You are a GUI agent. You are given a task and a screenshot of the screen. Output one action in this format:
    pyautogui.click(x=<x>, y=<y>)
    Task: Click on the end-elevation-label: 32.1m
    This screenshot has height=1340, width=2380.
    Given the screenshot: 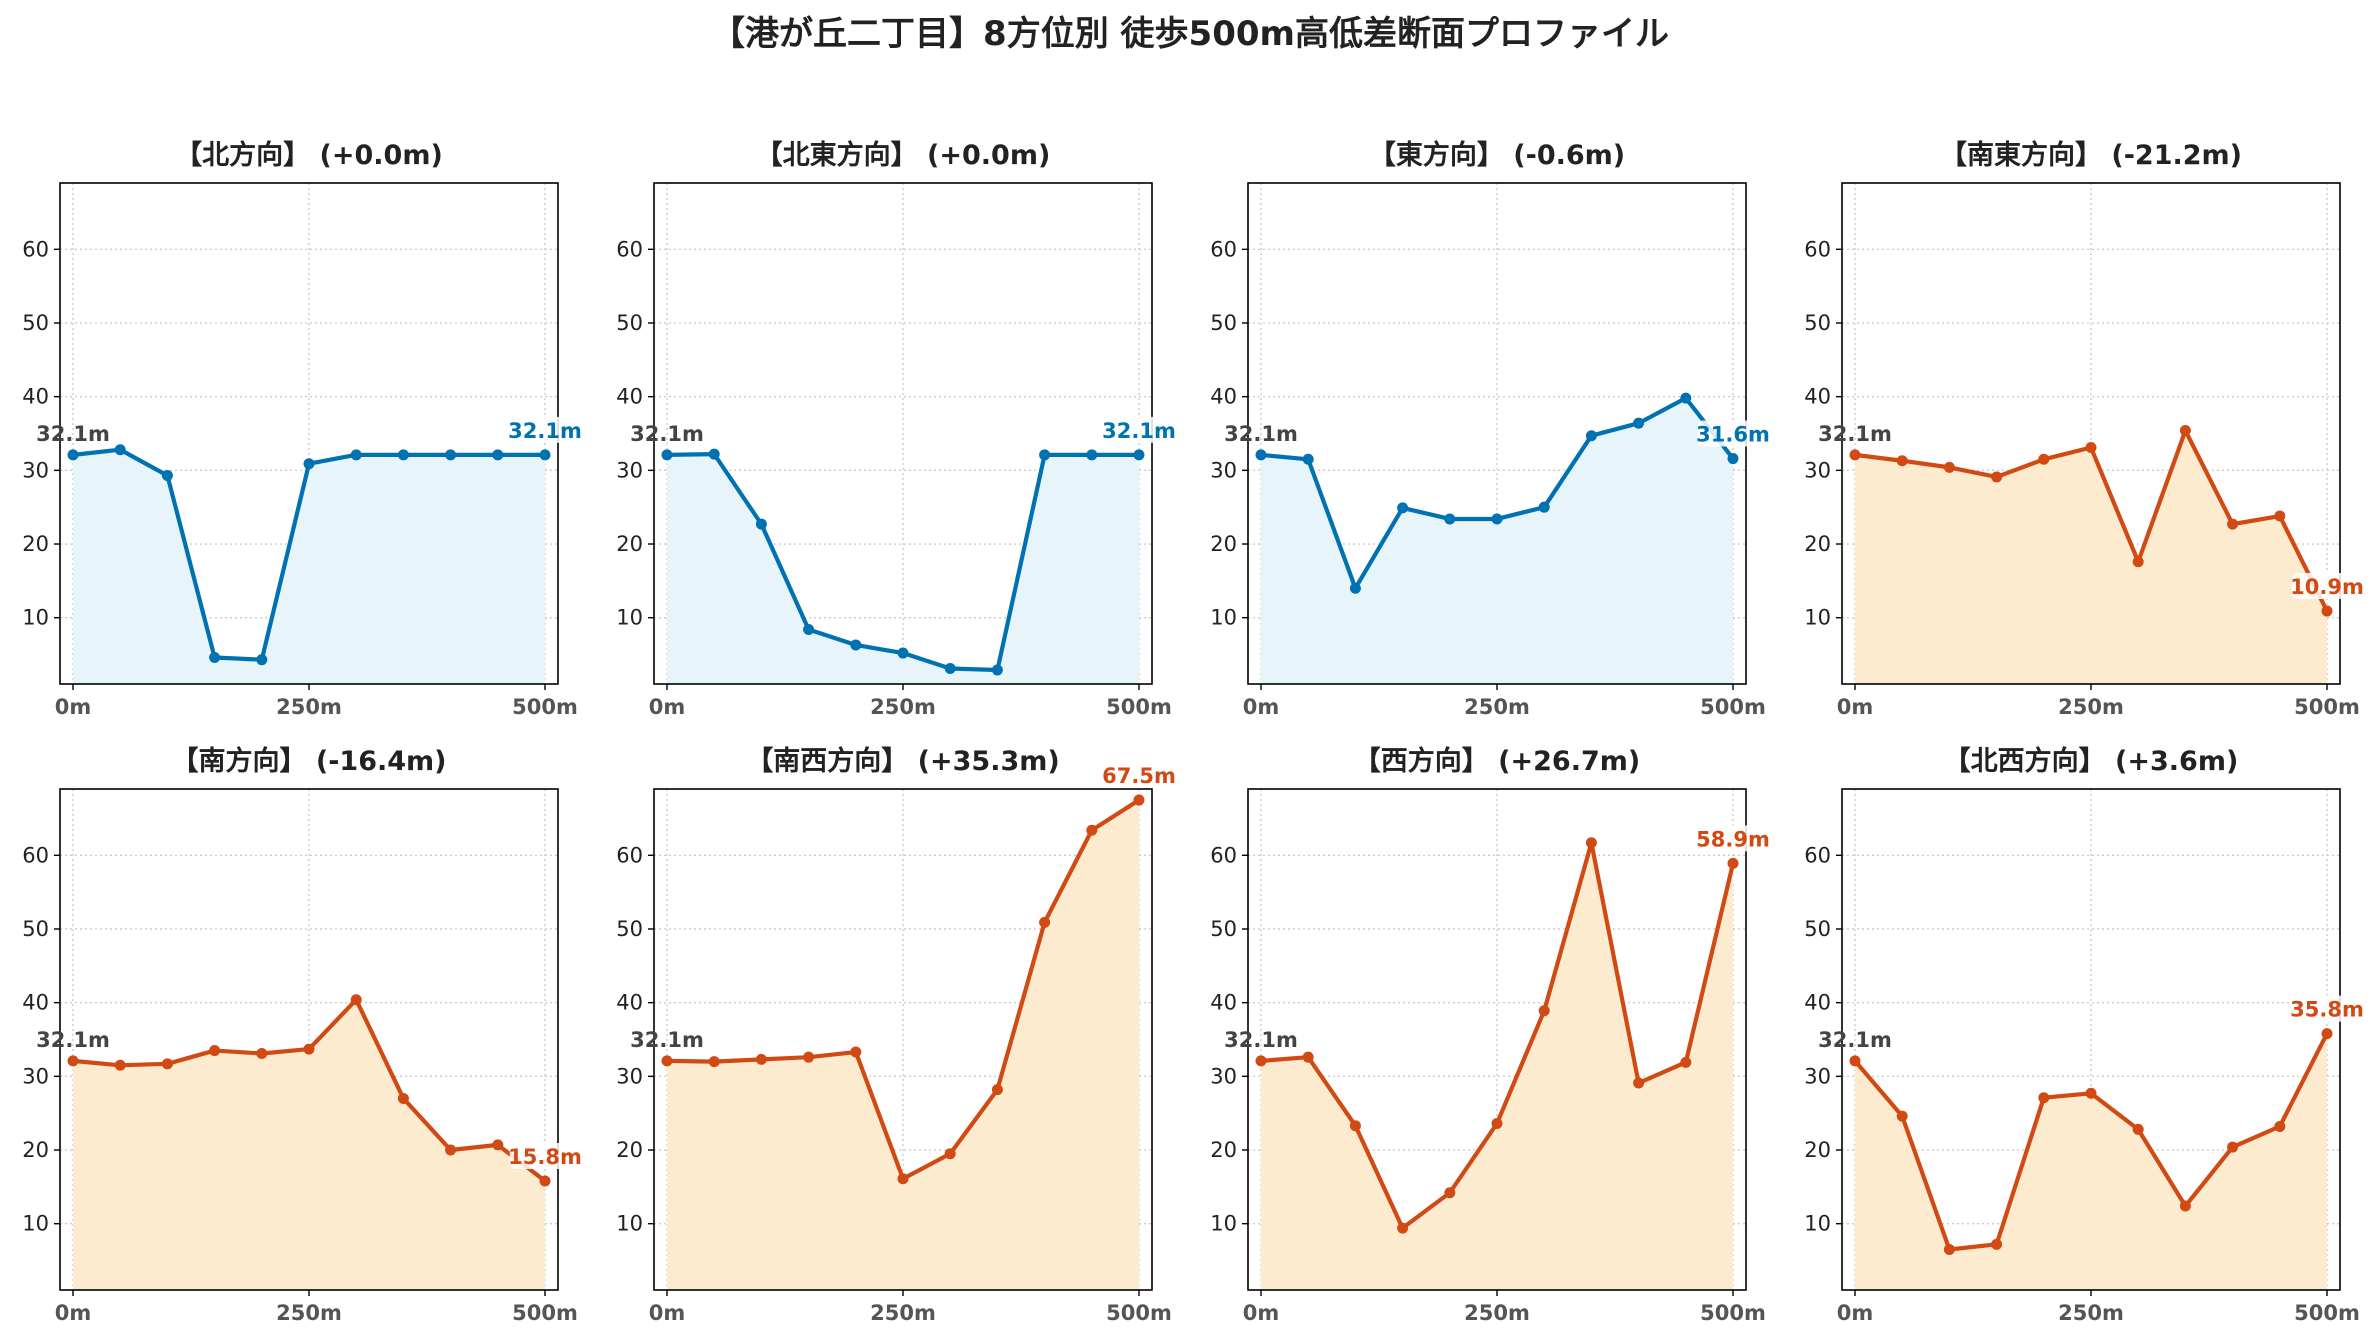 What is the action you would take?
    pyautogui.click(x=545, y=431)
    